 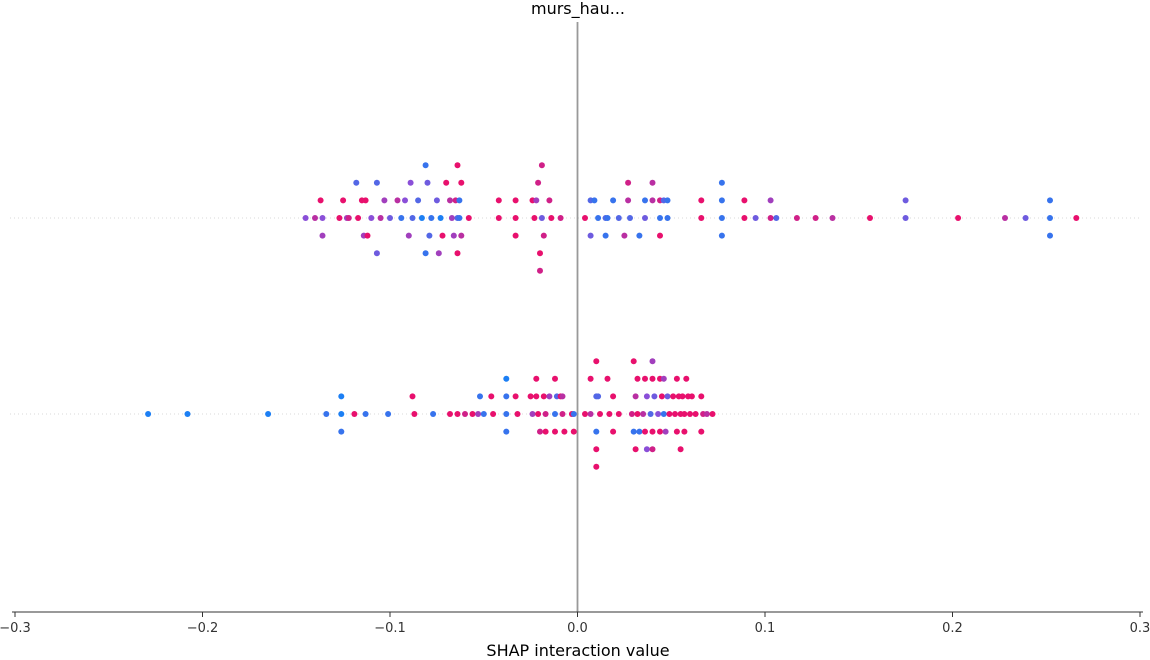 What do you see at coordinates (952, 628) in the screenshot?
I see `x-tick-label: 0.2` at bounding box center [952, 628].